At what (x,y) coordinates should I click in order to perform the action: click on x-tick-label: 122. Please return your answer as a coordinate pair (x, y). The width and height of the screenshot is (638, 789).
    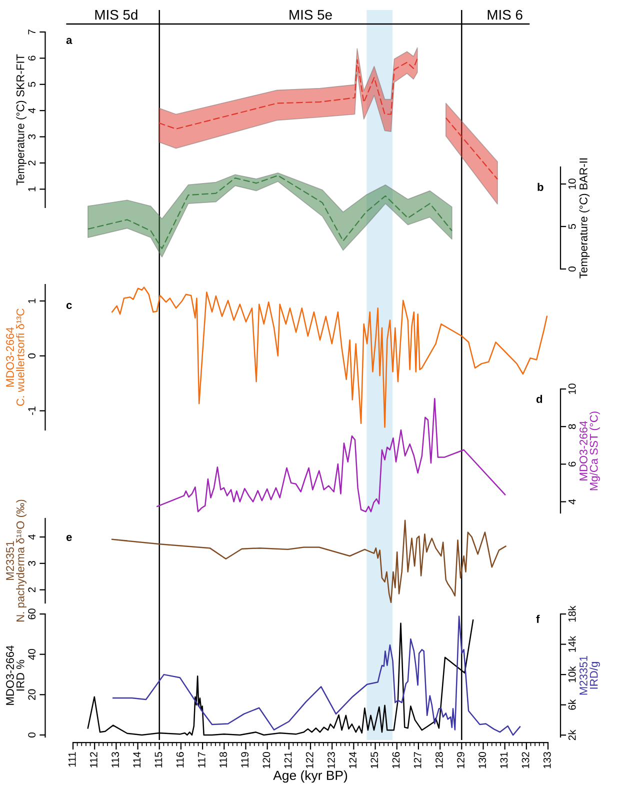
    Looking at the image, I should click on (310, 760).